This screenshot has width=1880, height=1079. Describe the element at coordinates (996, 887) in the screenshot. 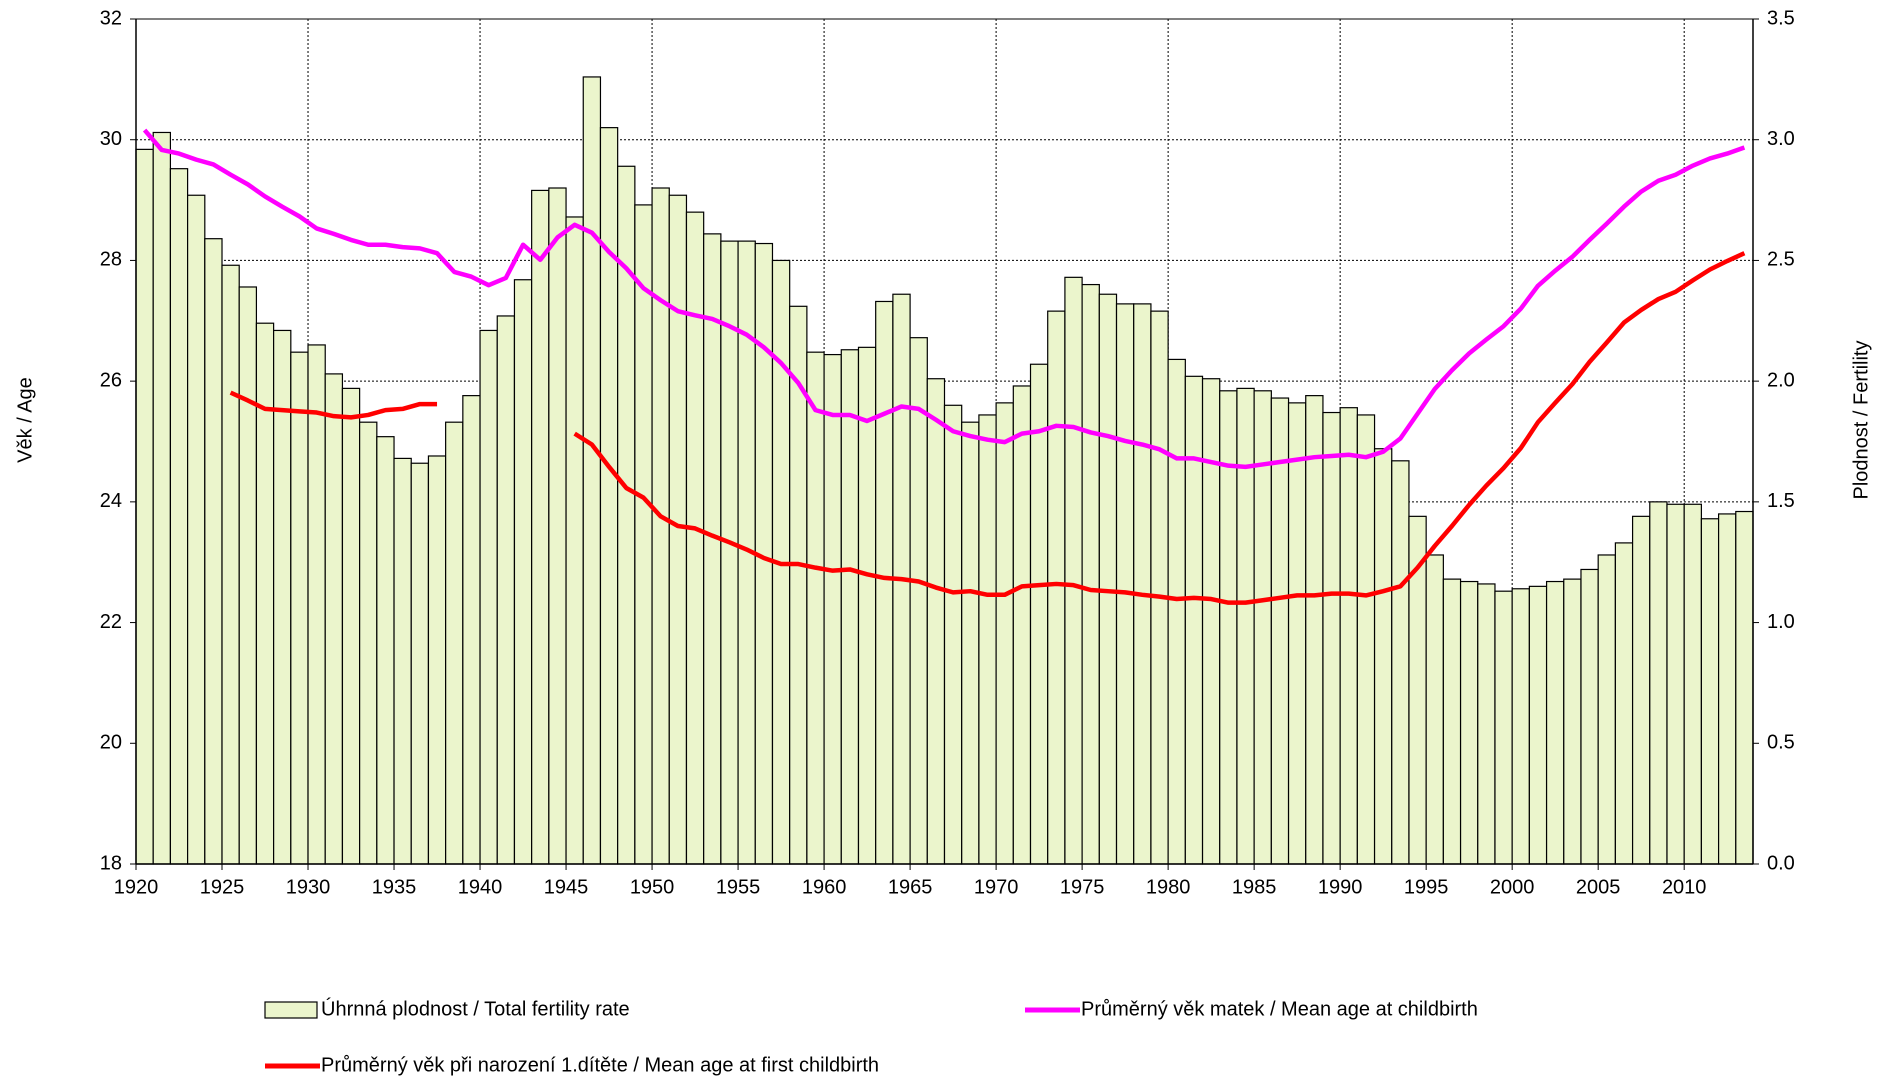

I see `x-tick-label: 1970` at that location.